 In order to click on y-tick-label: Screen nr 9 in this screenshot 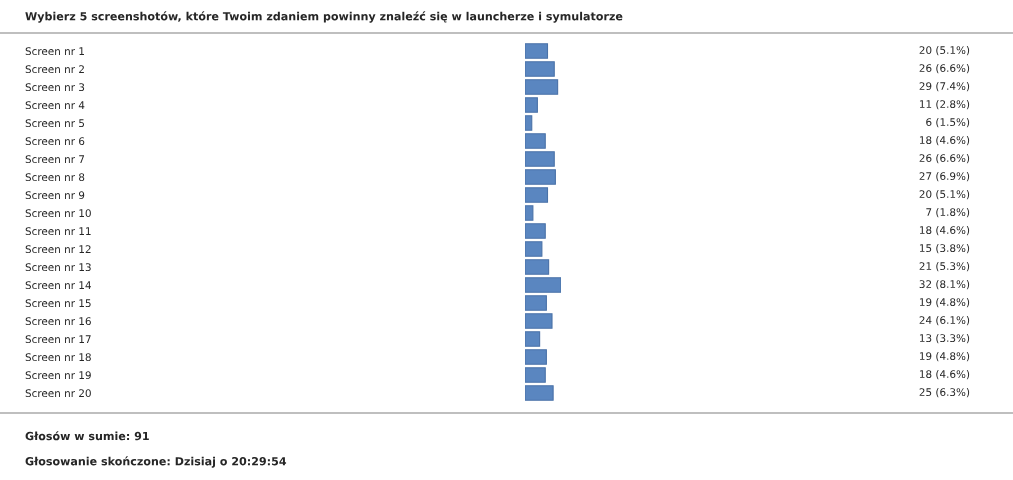, I will do `click(55, 195)`.